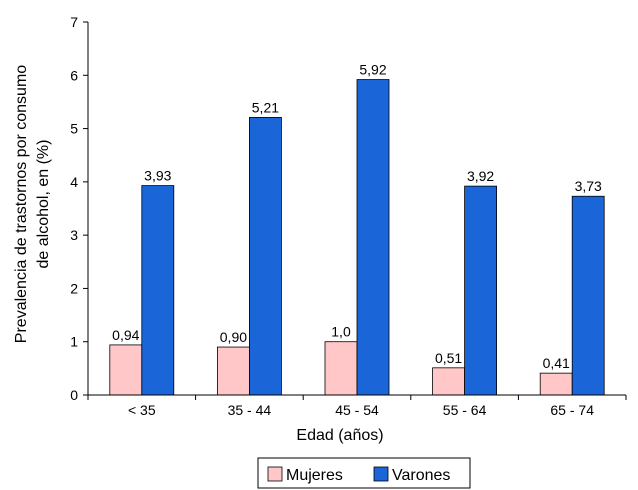 Image resolution: width=638 pixels, height=490 pixels. I want to click on x-tick-label: 55 - 64, so click(465, 410).